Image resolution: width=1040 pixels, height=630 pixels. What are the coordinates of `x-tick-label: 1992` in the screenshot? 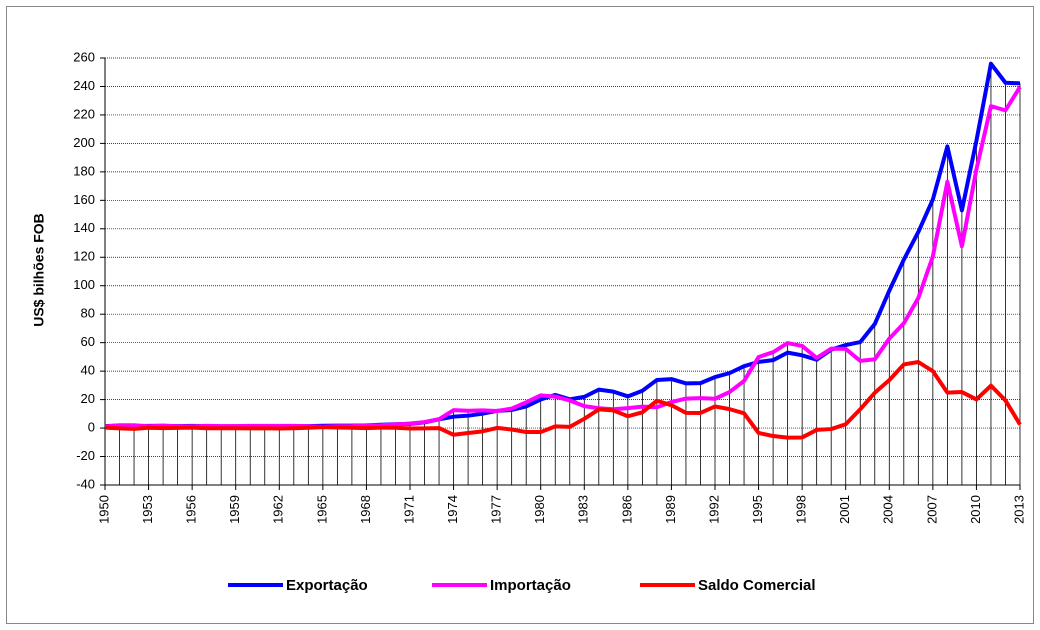 It's located at (713, 509).